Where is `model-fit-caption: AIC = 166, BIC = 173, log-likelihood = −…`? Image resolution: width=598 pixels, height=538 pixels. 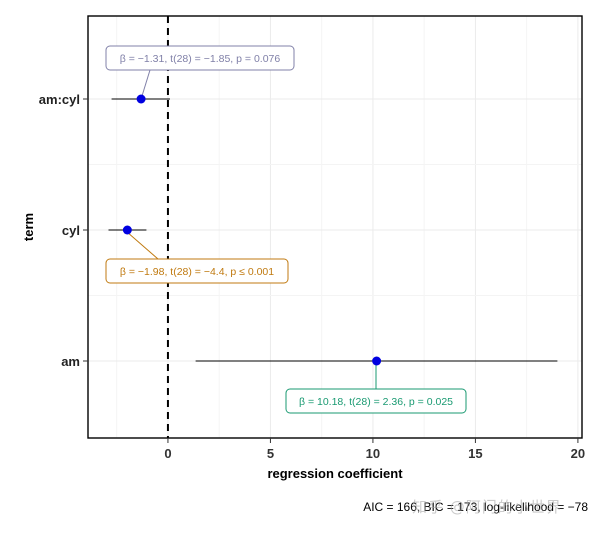
model-fit-caption: AIC = 166, BIC = 173, log-likelihood = −… is located at coordinates (475, 507).